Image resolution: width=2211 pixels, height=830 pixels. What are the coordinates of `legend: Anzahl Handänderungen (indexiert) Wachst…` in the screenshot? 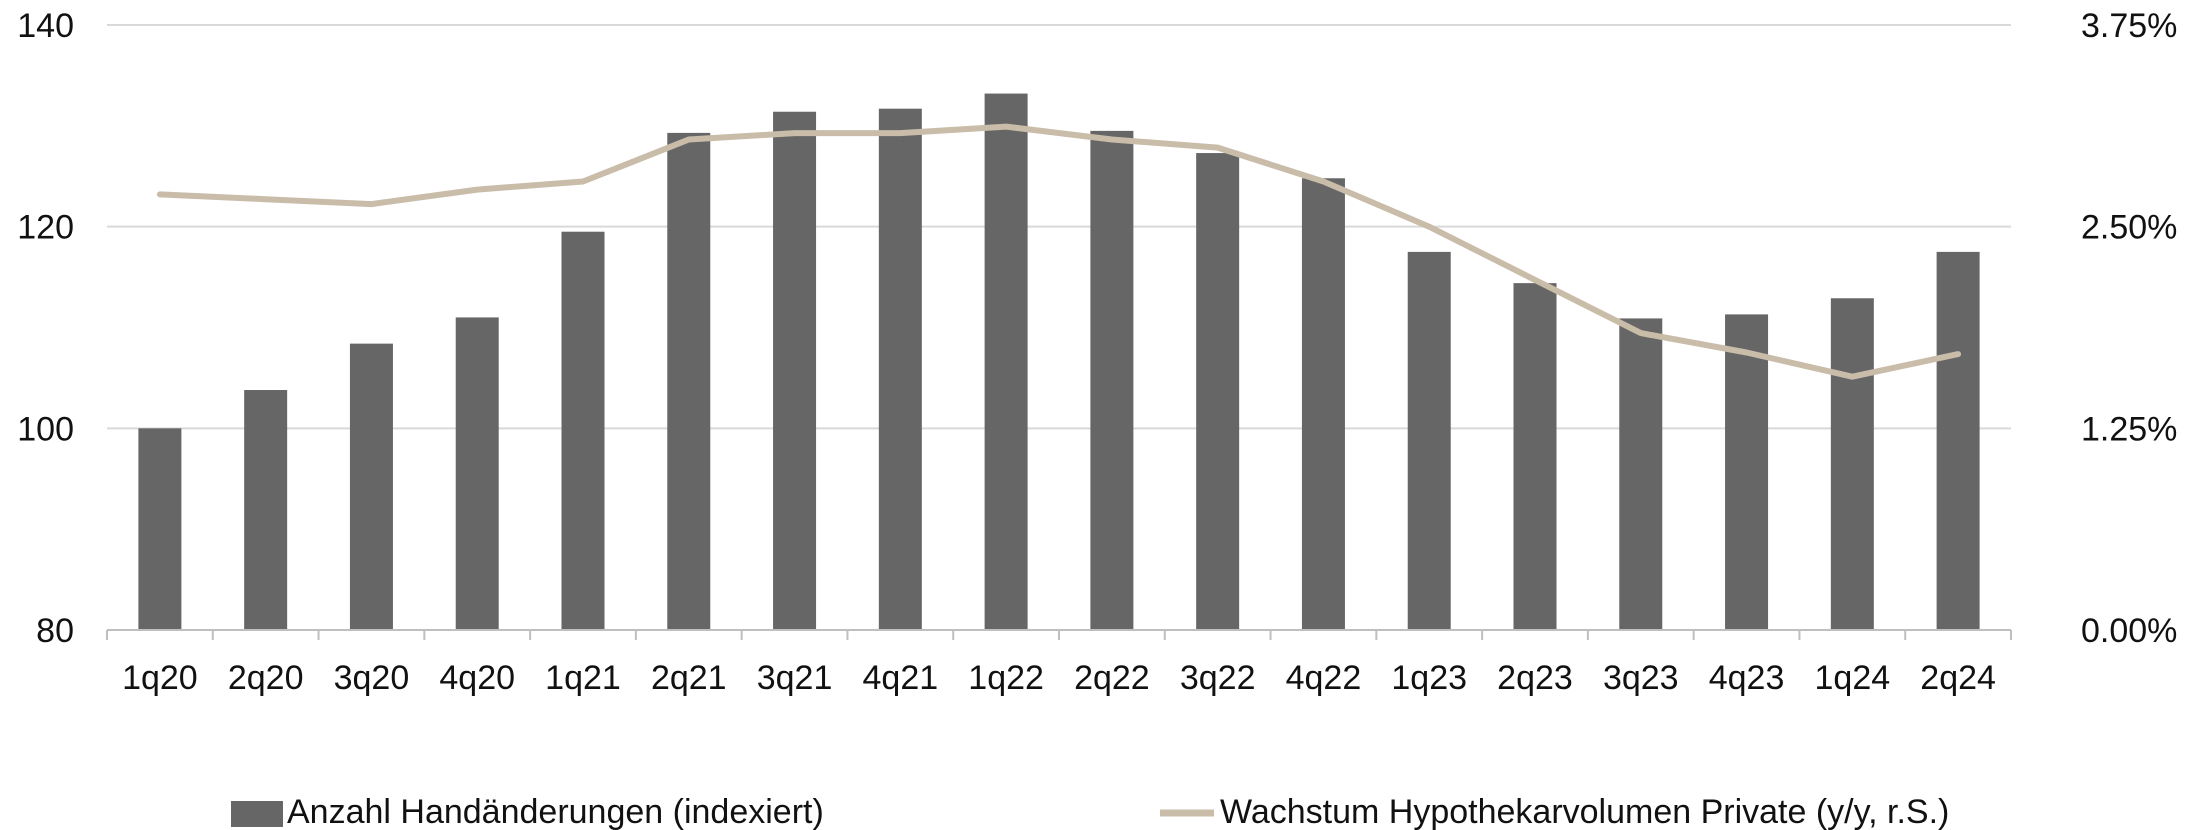 It's located at (1090, 811).